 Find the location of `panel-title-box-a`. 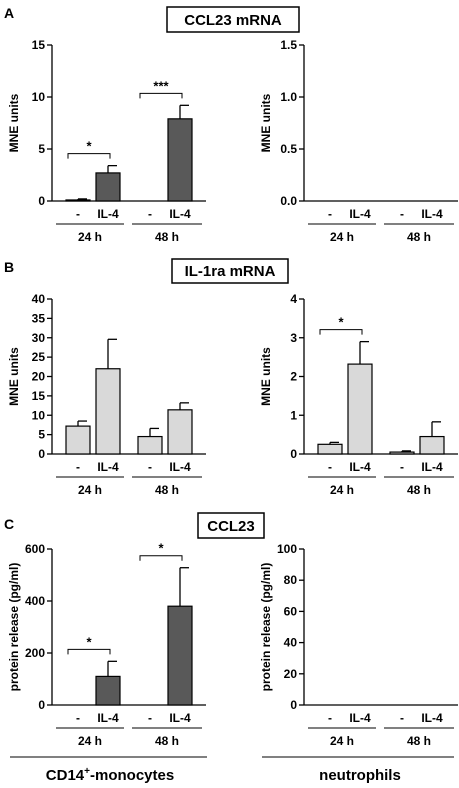

panel-title-box-a is located at coordinates (233, 19).